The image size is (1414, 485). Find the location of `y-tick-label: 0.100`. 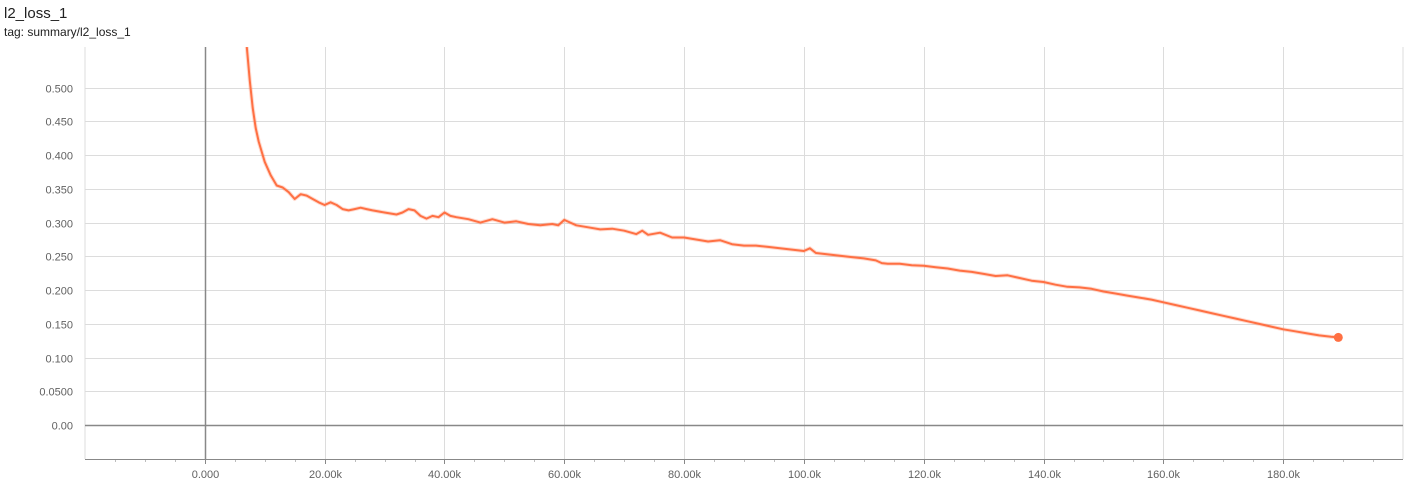

y-tick-label: 0.100 is located at coordinates (59, 360).